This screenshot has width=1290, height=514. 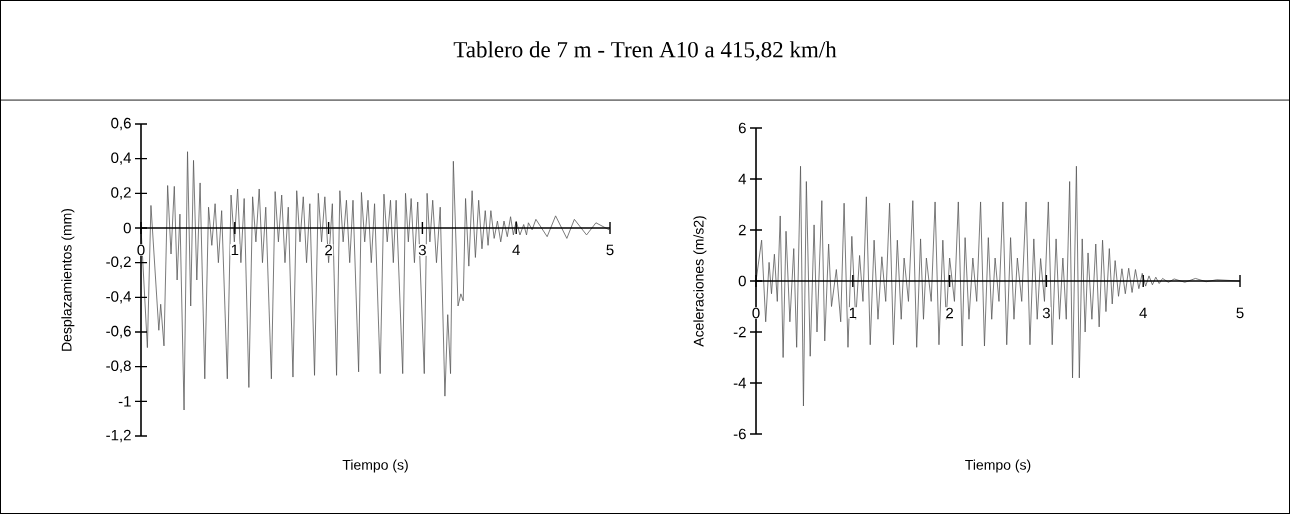 I want to click on y-tick-label: 0,6, so click(x=121, y=124).